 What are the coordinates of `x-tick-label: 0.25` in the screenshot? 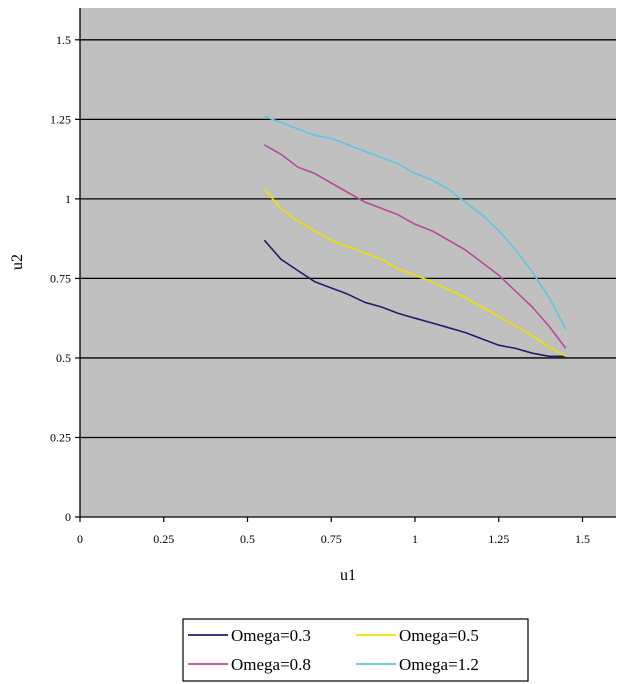 It's located at (163, 539).